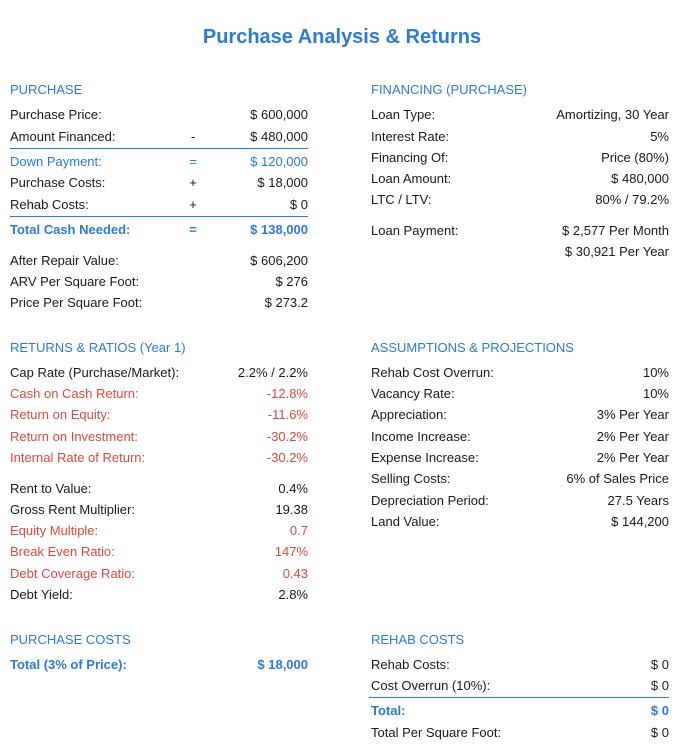  Describe the element at coordinates (159, 394) in the screenshot. I see `cash-on-cash-row: Cash on Cash Return: -12.8%` at that location.